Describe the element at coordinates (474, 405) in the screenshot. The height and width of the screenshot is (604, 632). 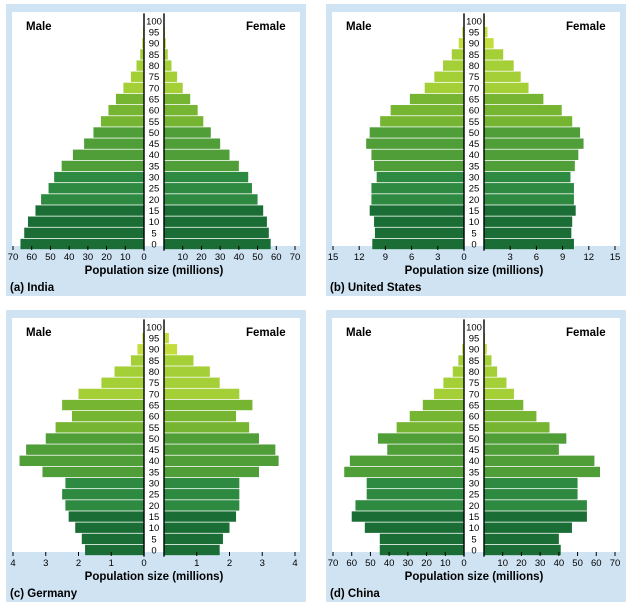
I see `age-label: 65` at that location.